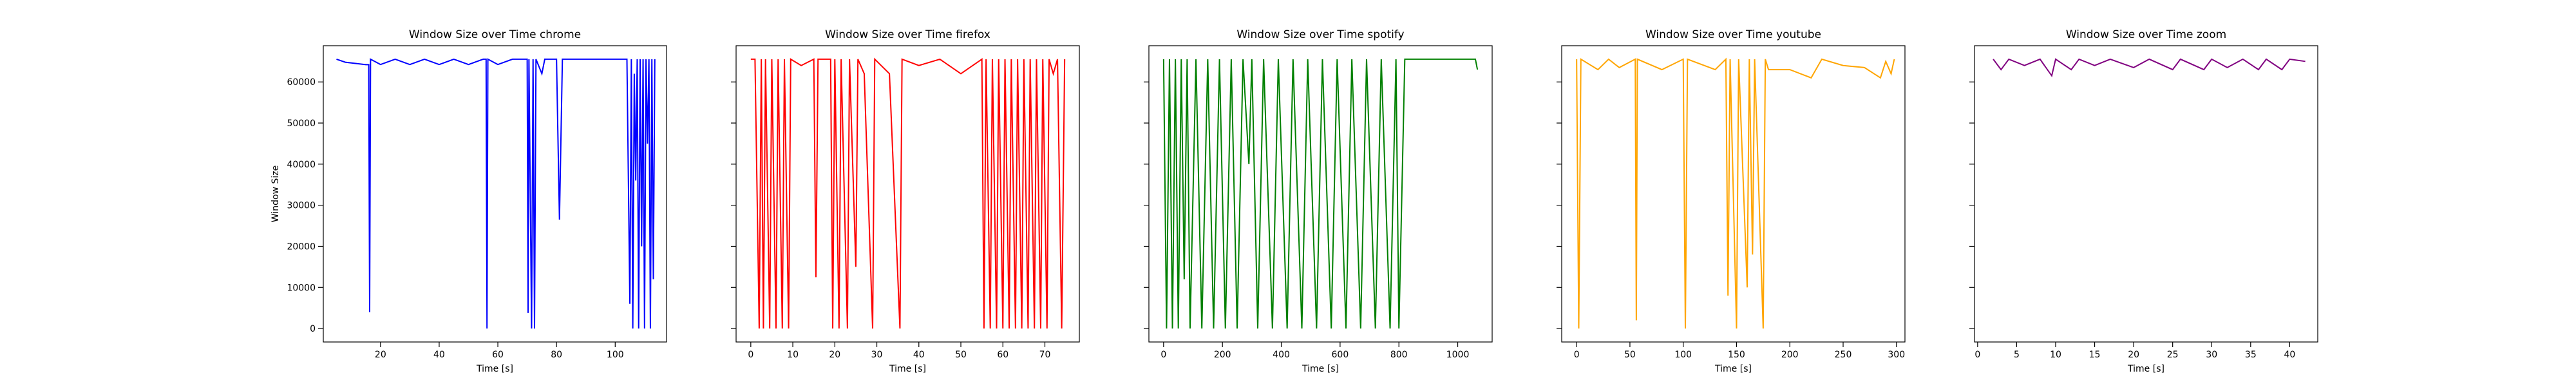  What do you see at coordinates (1282, 355) in the screenshot?
I see `x-tick-label: 400` at bounding box center [1282, 355].